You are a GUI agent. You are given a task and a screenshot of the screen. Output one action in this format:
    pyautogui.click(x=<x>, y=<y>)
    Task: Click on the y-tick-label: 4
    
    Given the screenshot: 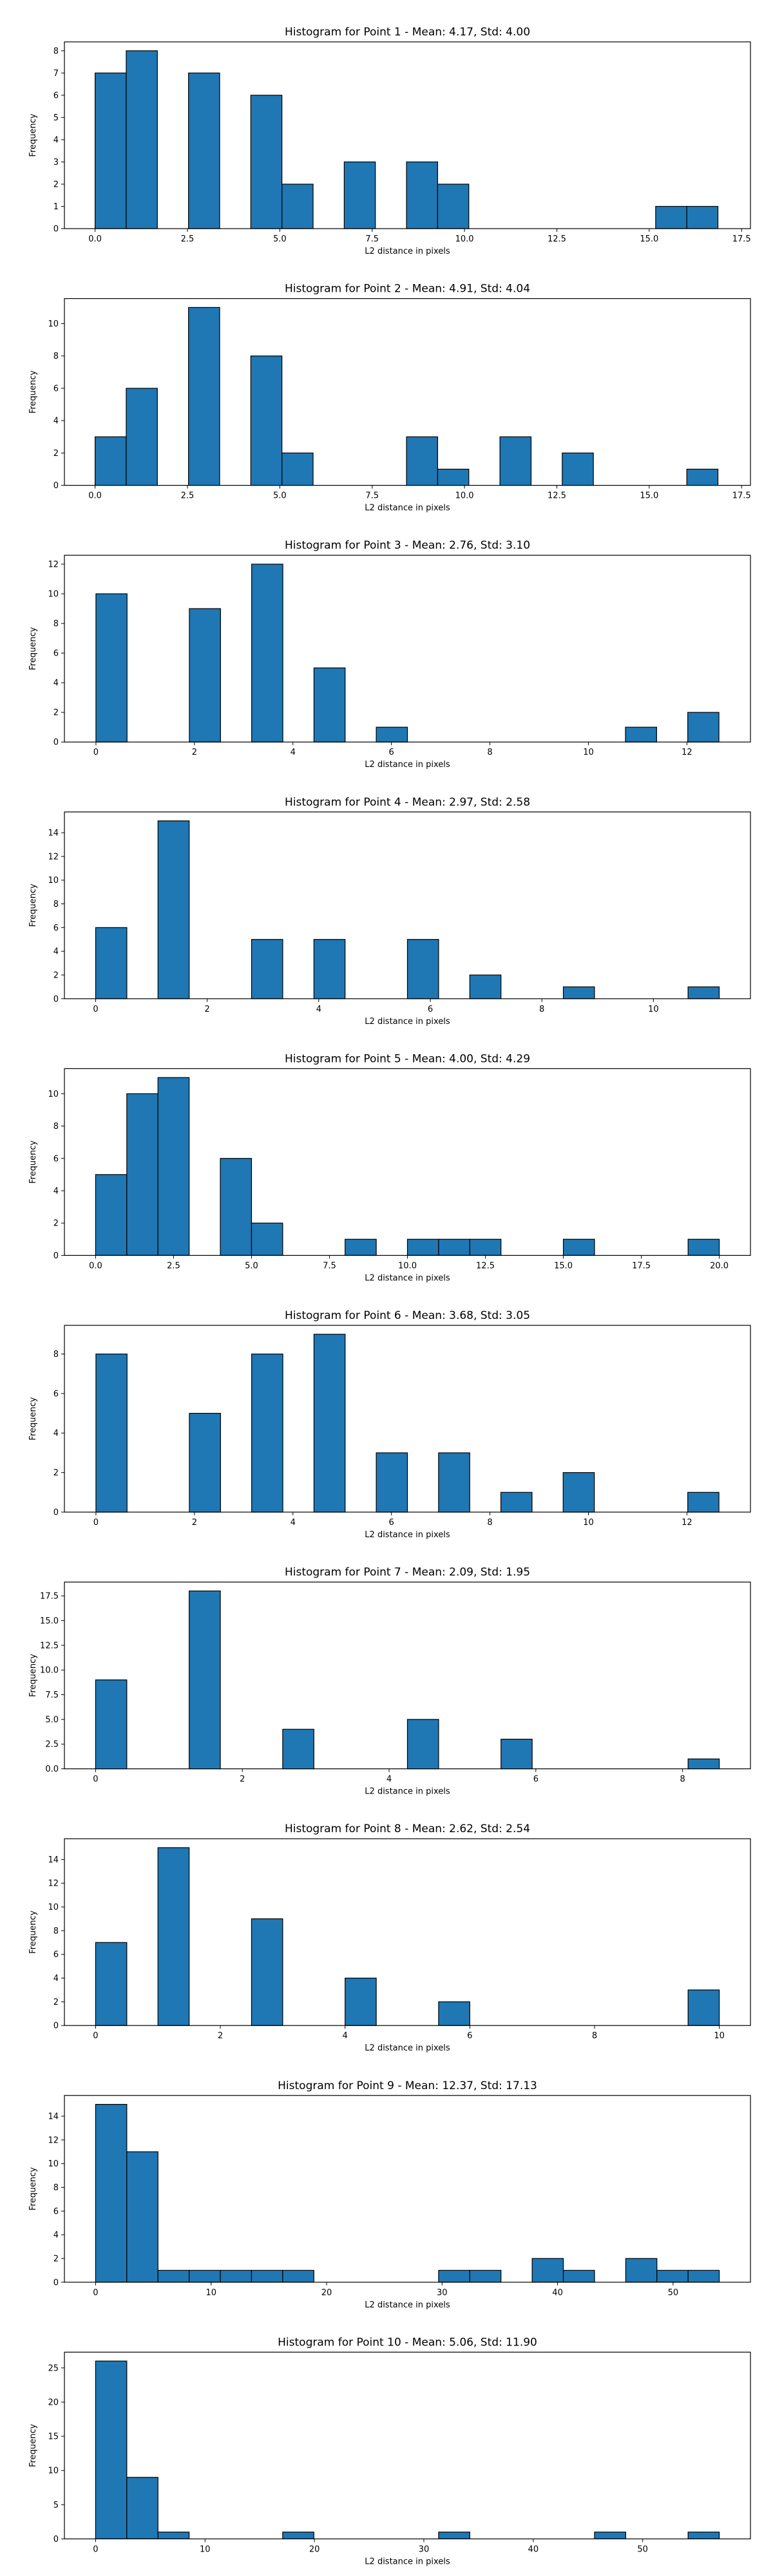 What is the action you would take?
    pyautogui.click(x=56, y=1191)
    